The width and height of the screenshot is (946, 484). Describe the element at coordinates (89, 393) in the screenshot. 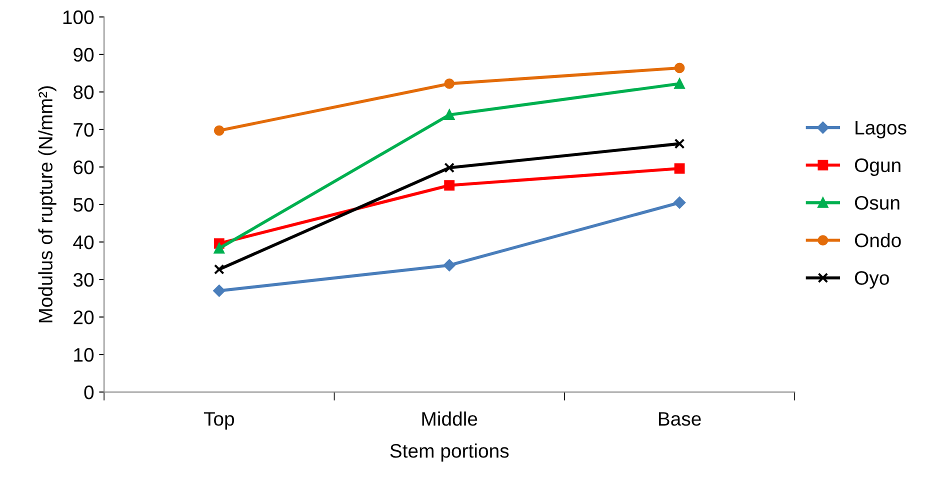

I see `y-tick-label: 0` at that location.